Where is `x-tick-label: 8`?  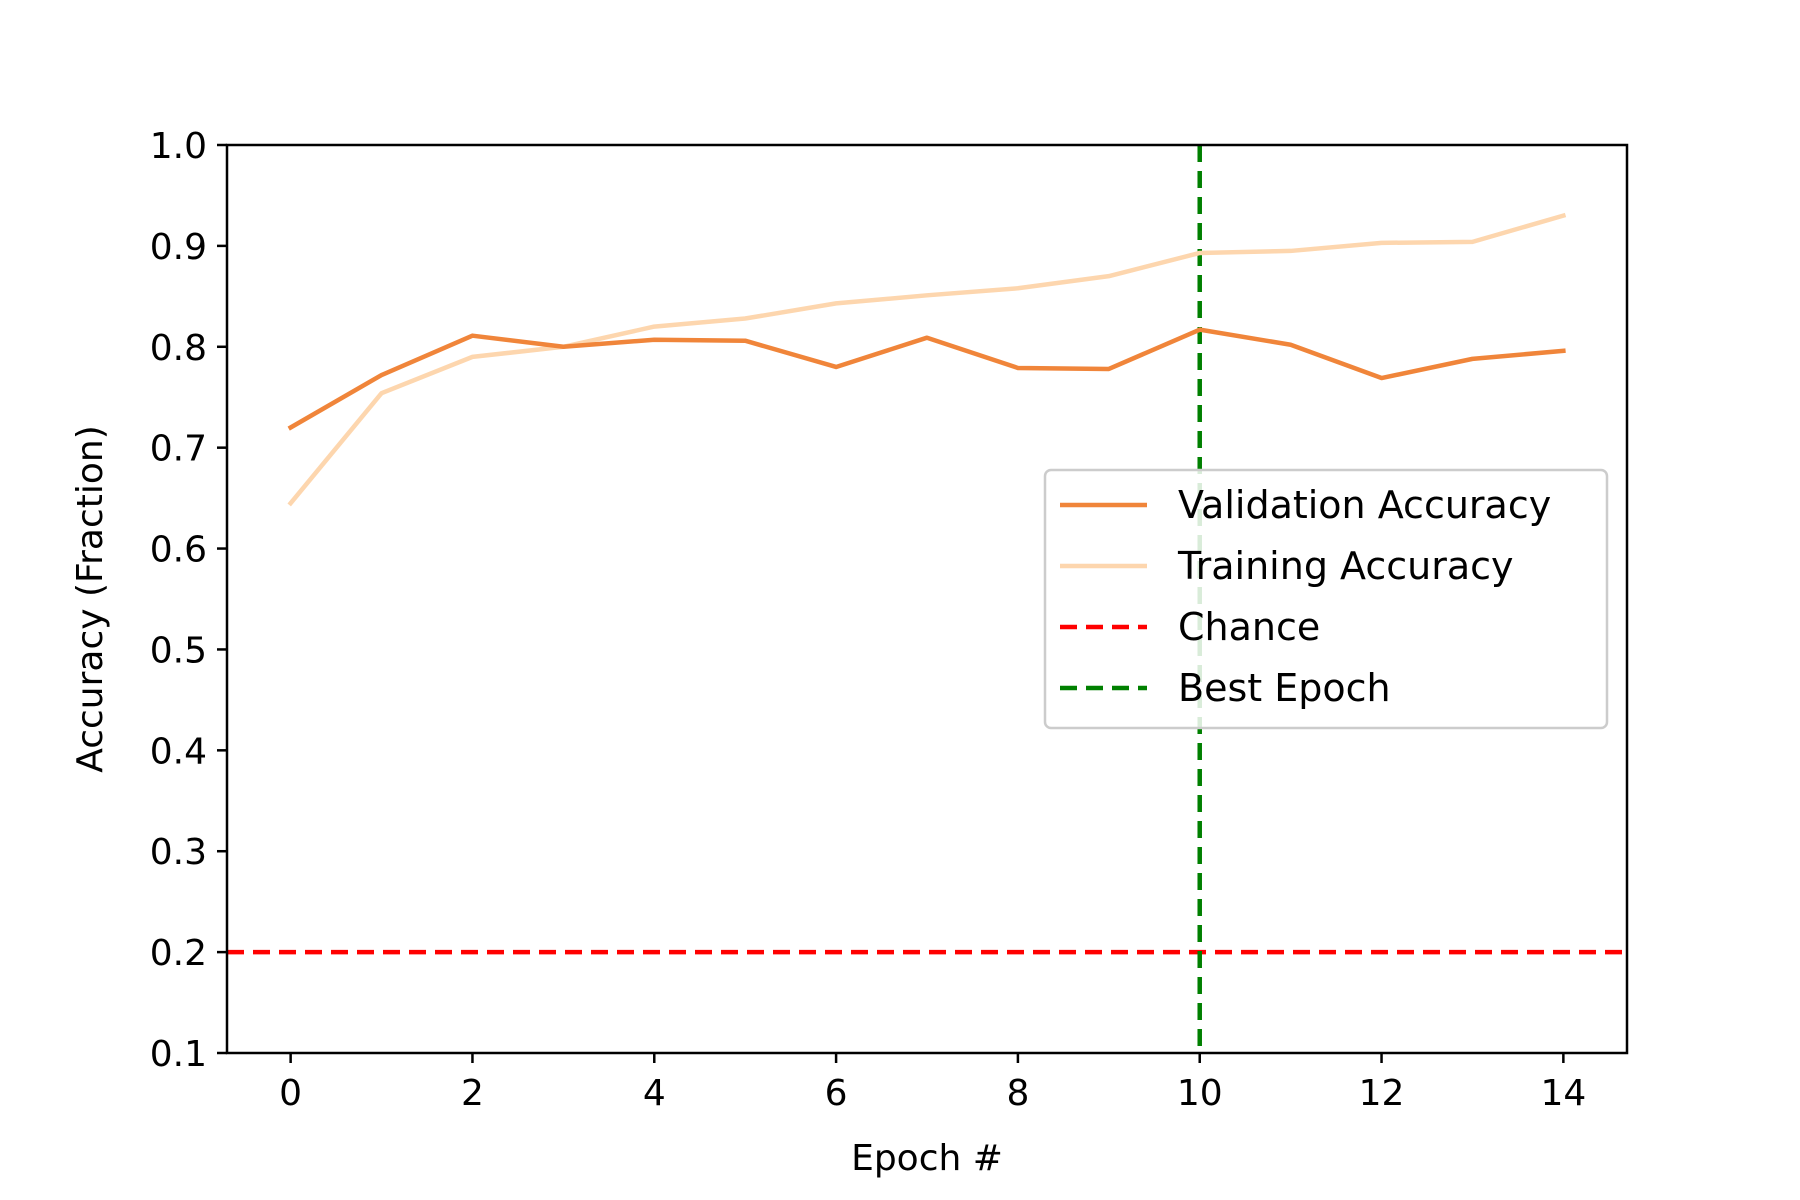
x-tick-label: 8 is located at coordinates (1017, 1093).